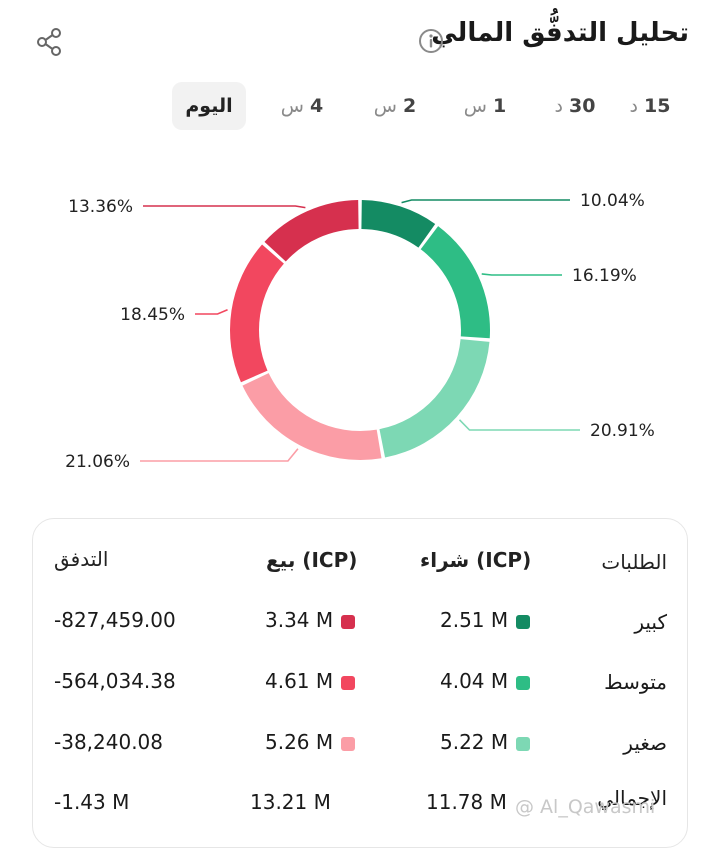 This screenshot has width=719, height=848. What do you see at coordinates (395, 106) in the screenshot?
I see `tab-2h: 2 س` at bounding box center [395, 106].